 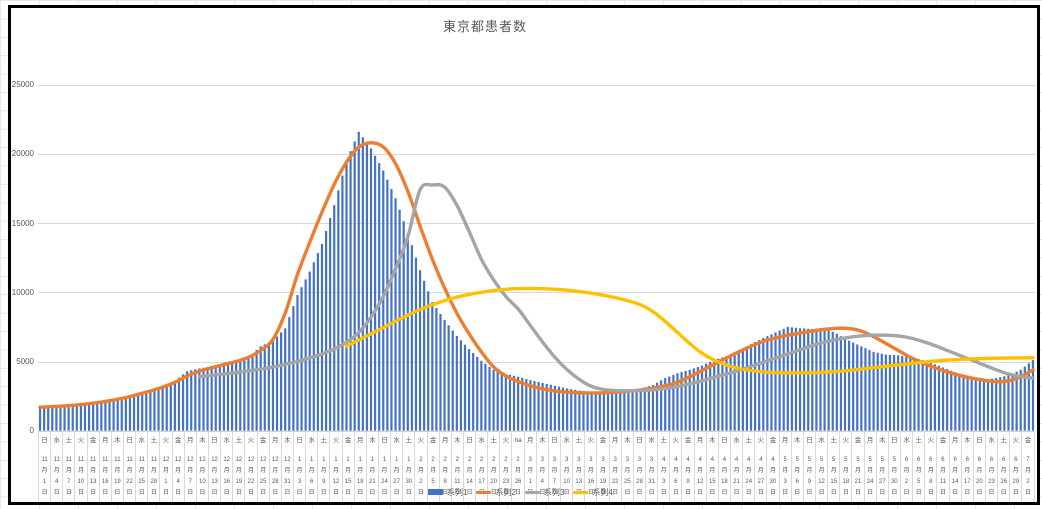 What do you see at coordinates (496, 492) in the screenshot?
I see `legend-item-系列2: 系列2` at bounding box center [496, 492].